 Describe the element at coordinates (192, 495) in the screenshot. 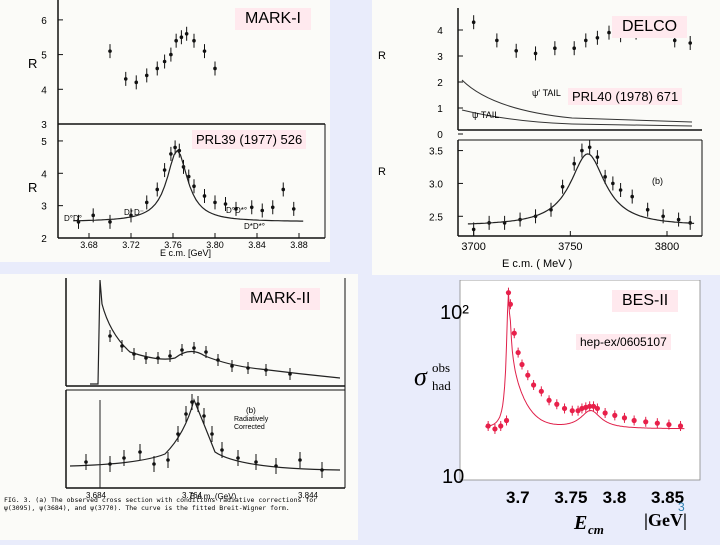

I see `mark2-x-tick: 3.764` at that location.